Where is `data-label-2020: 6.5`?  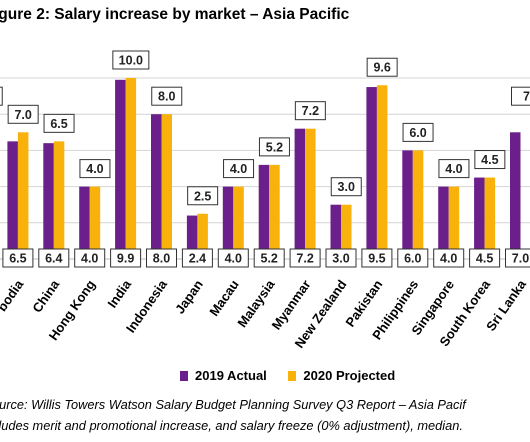
data-label-2020: 6.5 is located at coordinates (58, 124).